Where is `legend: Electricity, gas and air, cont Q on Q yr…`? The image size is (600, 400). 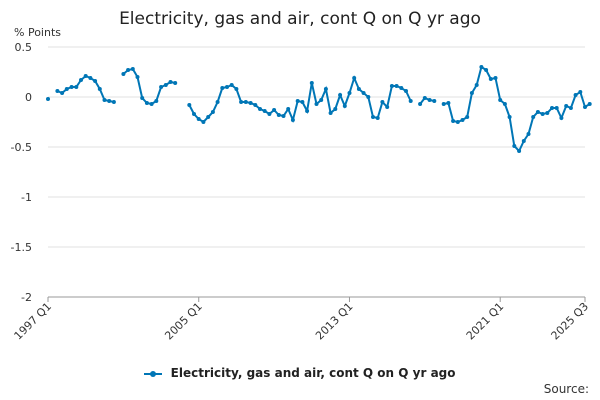 legend: Electricity, gas and air, cont Q on Q yr… is located at coordinates (300, 373).